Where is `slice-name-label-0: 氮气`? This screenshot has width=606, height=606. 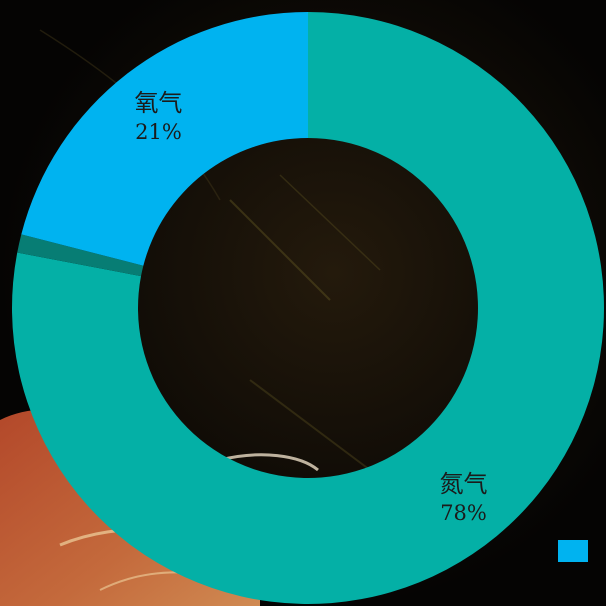 slice-name-label-0: 氮气 is located at coordinates (464, 484).